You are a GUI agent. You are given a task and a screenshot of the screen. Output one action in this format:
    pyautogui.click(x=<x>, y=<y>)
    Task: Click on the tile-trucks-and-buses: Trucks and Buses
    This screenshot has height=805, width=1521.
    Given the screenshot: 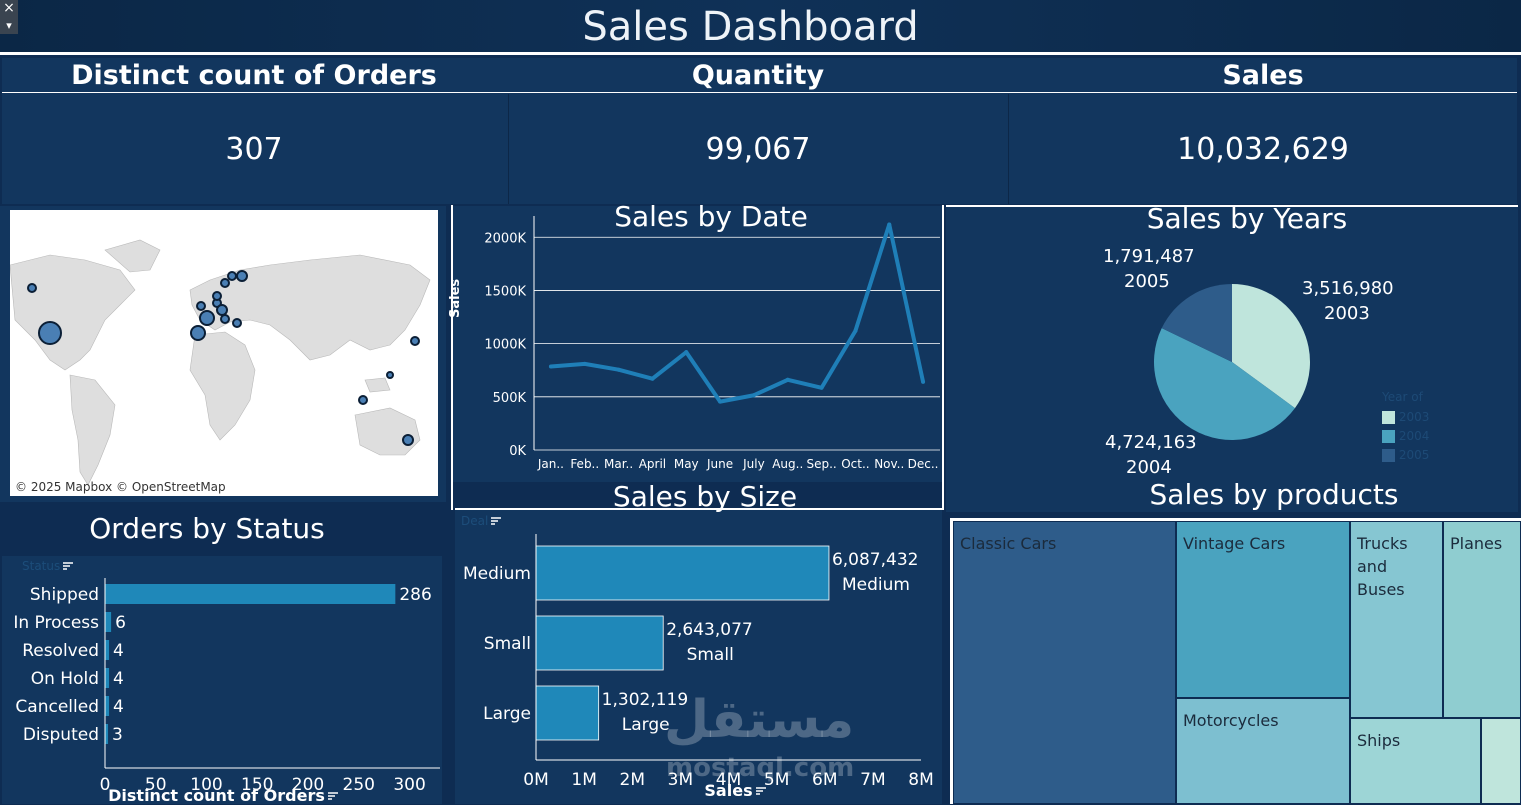 What is the action you would take?
    pyautogui.click(x=1396, y=619)
    